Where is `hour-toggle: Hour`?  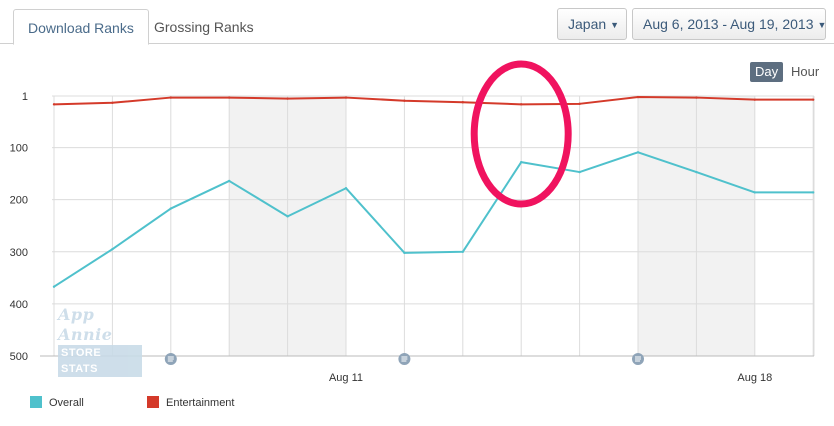
hour-toggle: Hour is located at coordinates (805, 71).